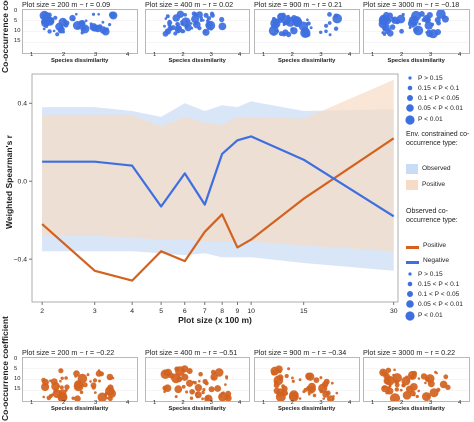  I want to click on env-swatch-observed, so click(412, 169).